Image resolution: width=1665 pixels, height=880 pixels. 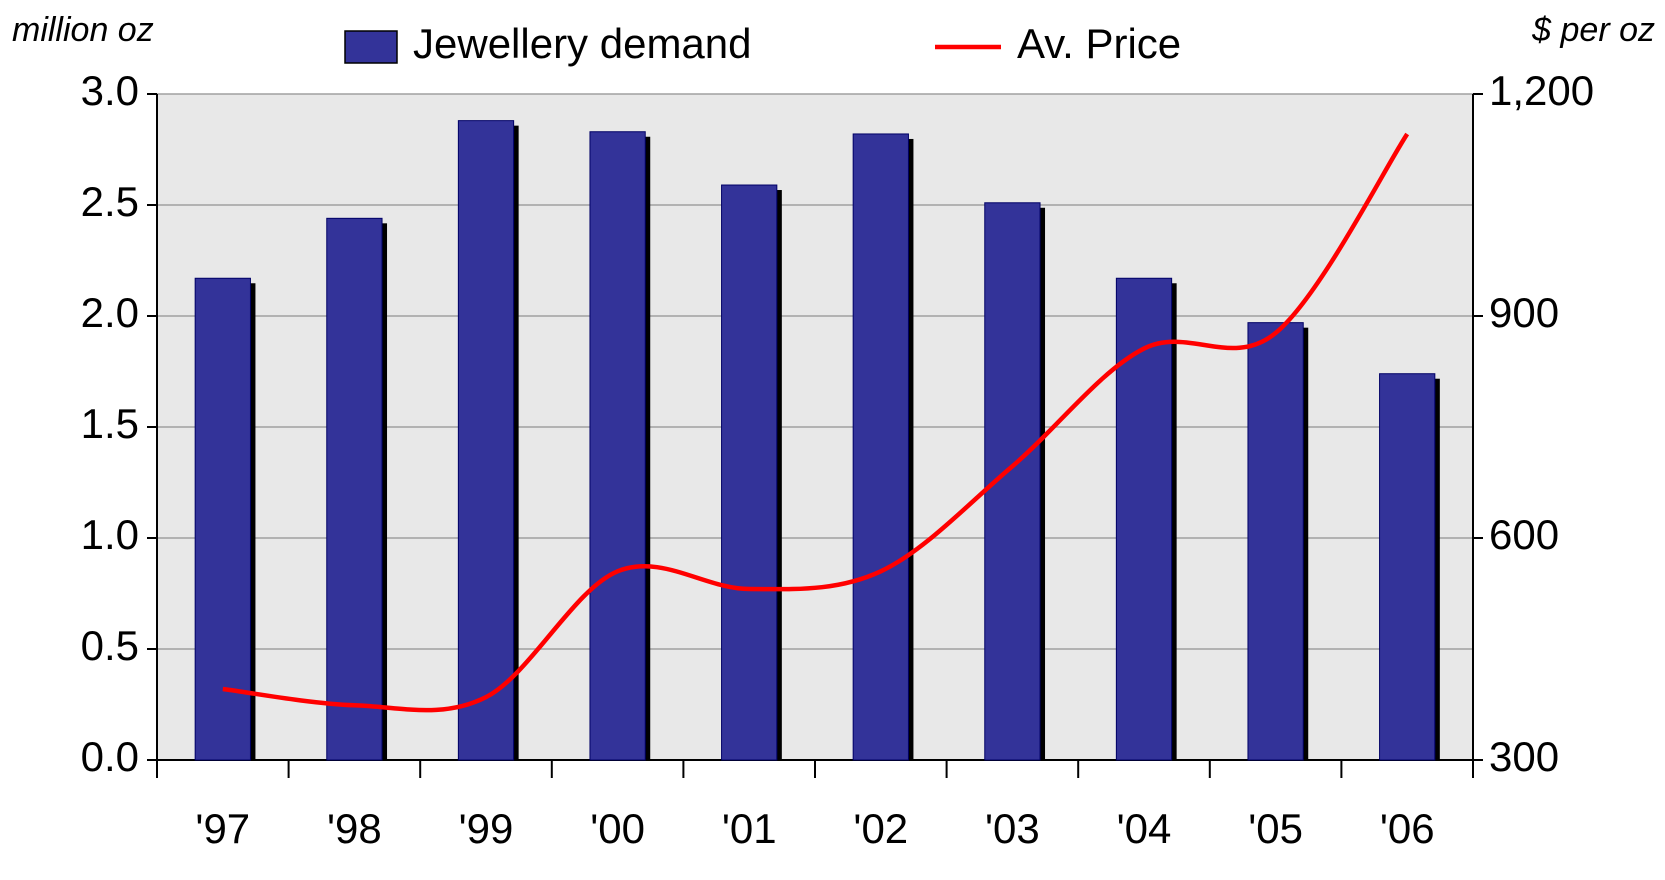 What do you see at coordinates (880, 828) in the screenshot?
I see `x-tick-label: '02` at bounding box center [880, 828].